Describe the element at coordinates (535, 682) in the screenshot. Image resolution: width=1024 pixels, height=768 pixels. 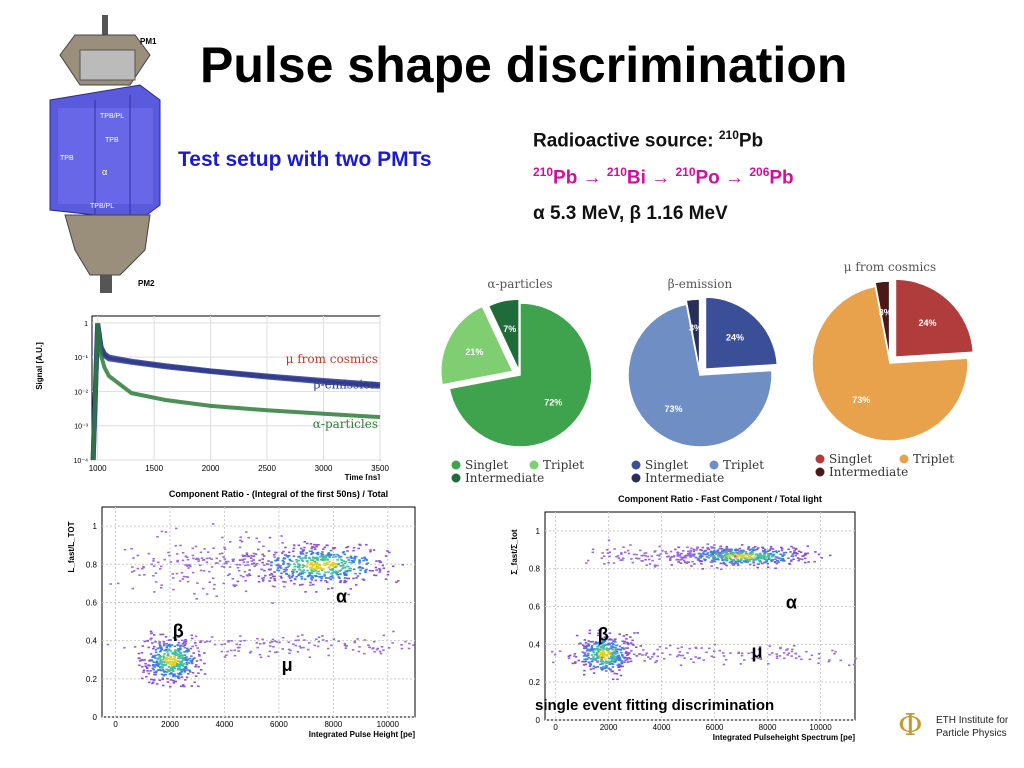
I see `y-tick-label: 0.2` at that location.